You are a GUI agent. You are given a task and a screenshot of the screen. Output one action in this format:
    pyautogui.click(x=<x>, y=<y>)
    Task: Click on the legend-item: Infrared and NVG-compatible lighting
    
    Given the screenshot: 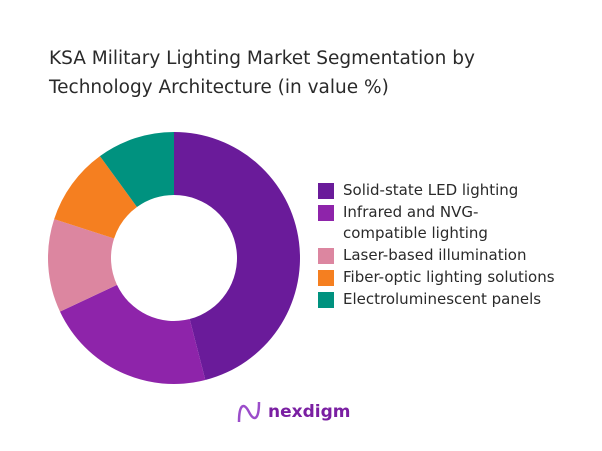 What is the action you would take?
    pyautogui.click(x=455, y=223)
    